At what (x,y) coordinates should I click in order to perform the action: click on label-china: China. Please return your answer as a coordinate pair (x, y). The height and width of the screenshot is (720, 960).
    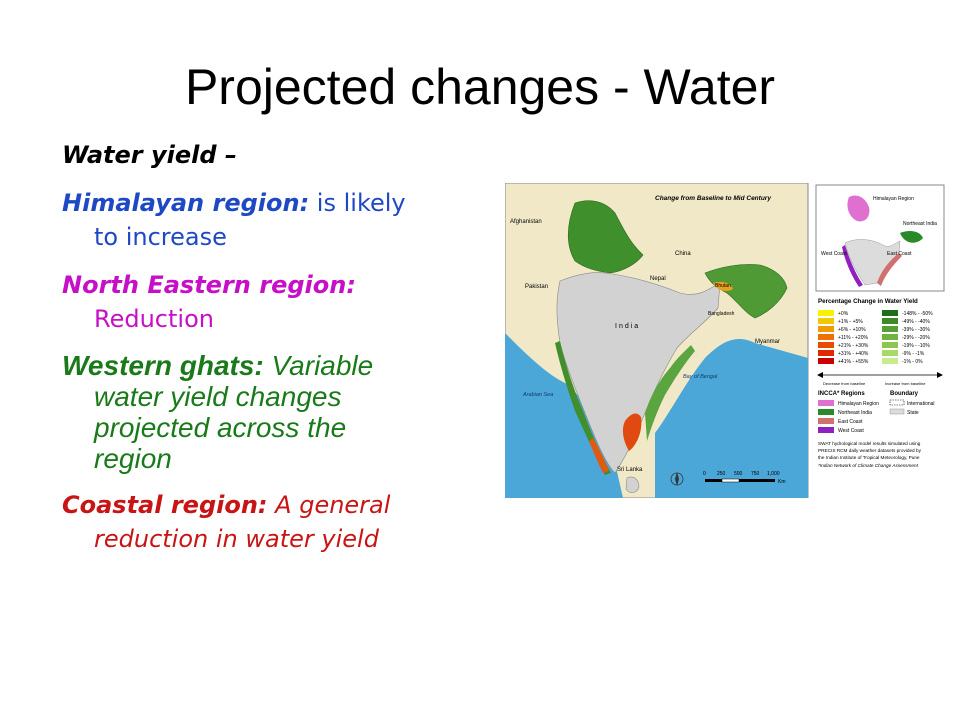
    Looking at the image, I should click on (683, 254).